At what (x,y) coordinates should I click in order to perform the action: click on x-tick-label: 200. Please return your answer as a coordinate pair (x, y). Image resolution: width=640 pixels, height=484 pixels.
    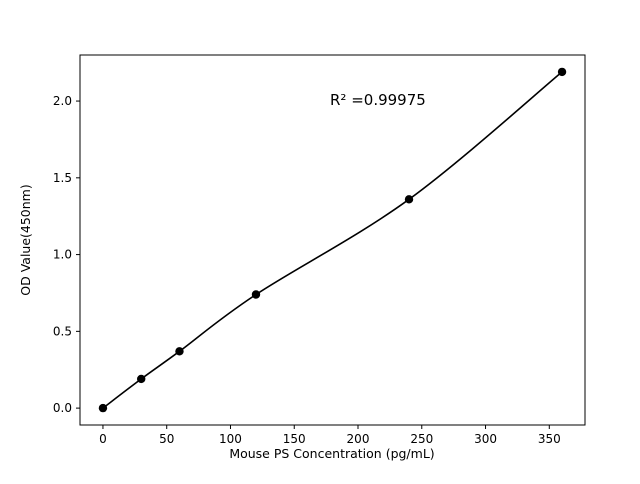
    Looking at the image, I should click on (358, 439).